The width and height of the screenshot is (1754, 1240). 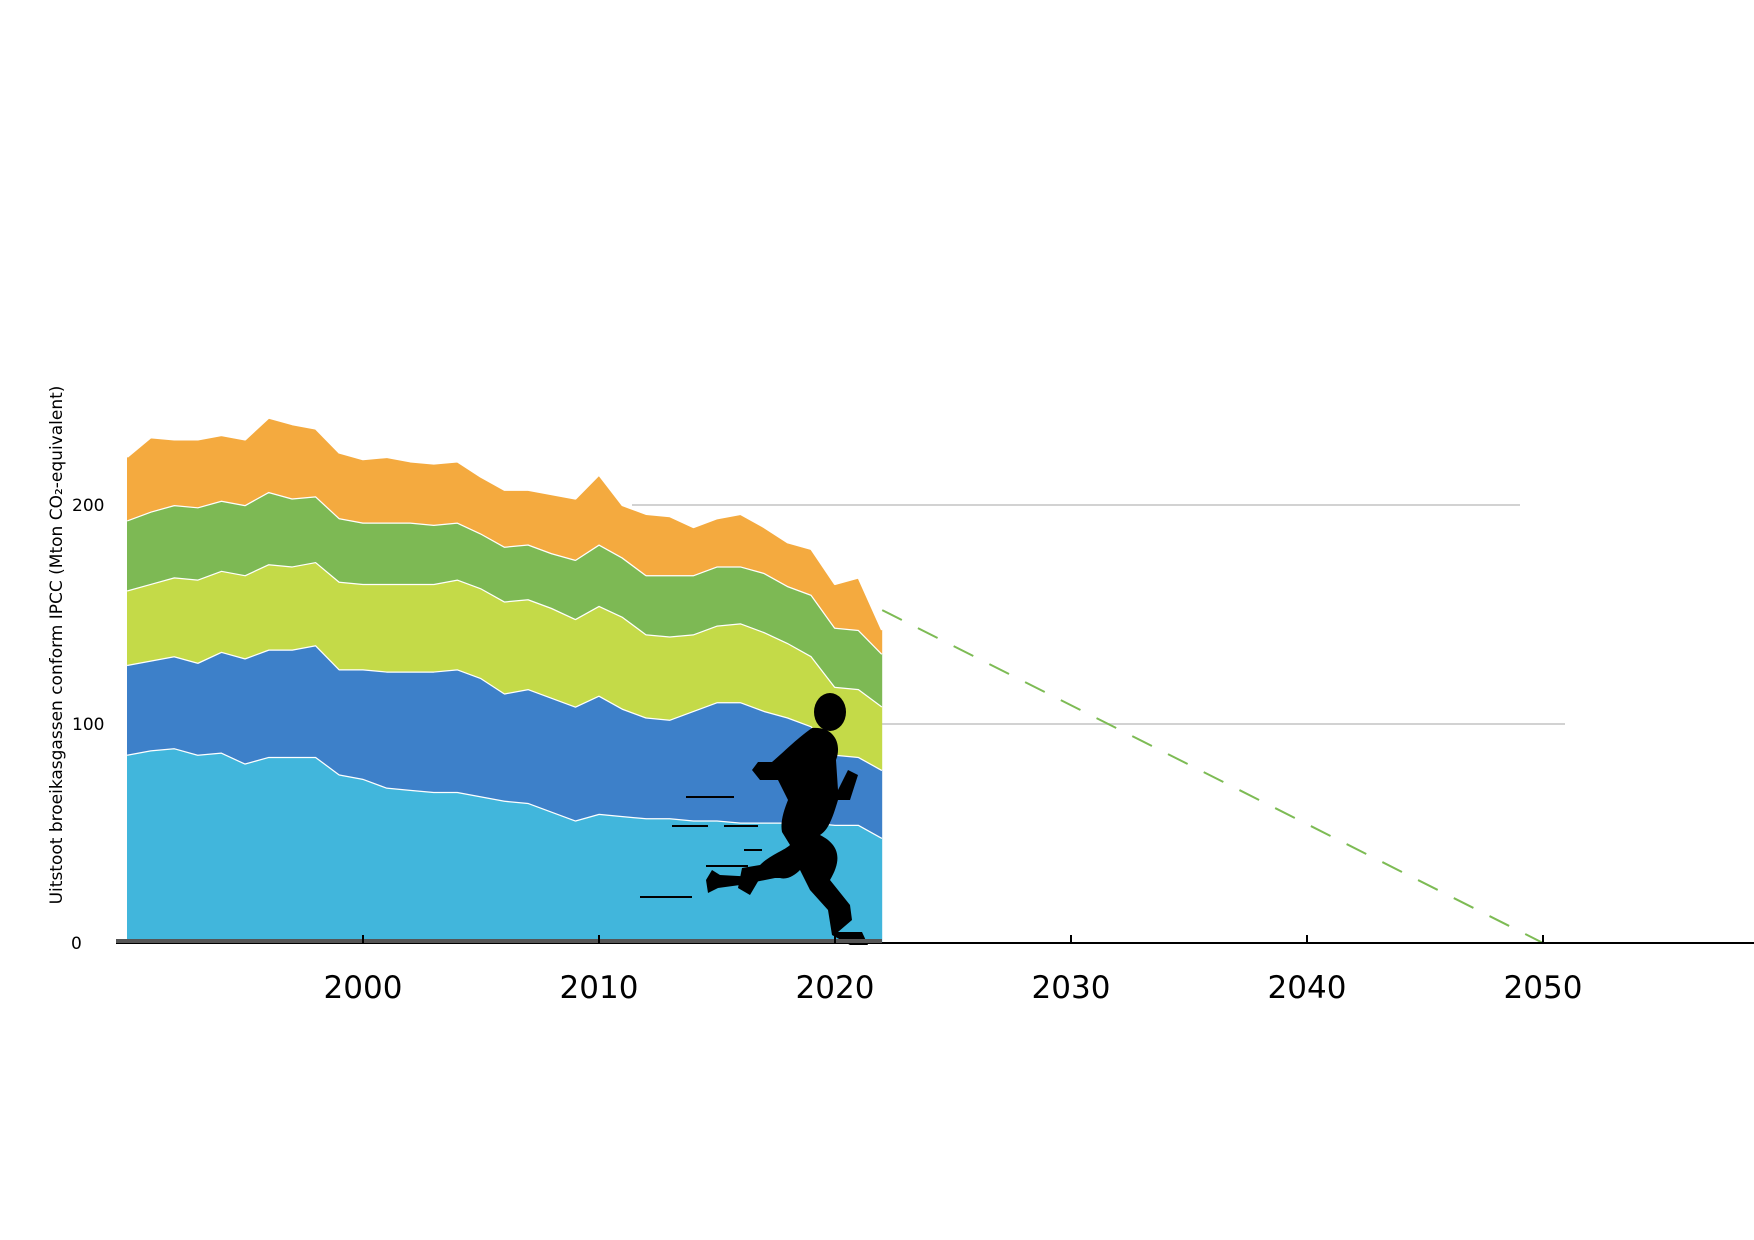 What do you see at coordinates (1098, 614) in the screenshot?
I see `gridlines` at bounding box center [1098, 614].